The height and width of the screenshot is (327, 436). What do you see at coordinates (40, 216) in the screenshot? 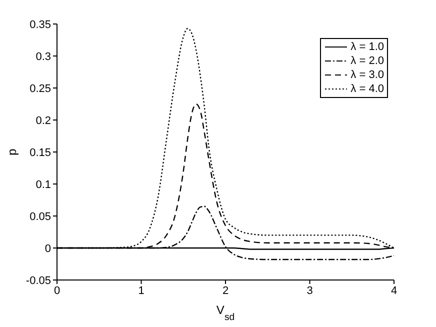
I see `y-tick-label: 0.05` at bounding box center [40, 216].